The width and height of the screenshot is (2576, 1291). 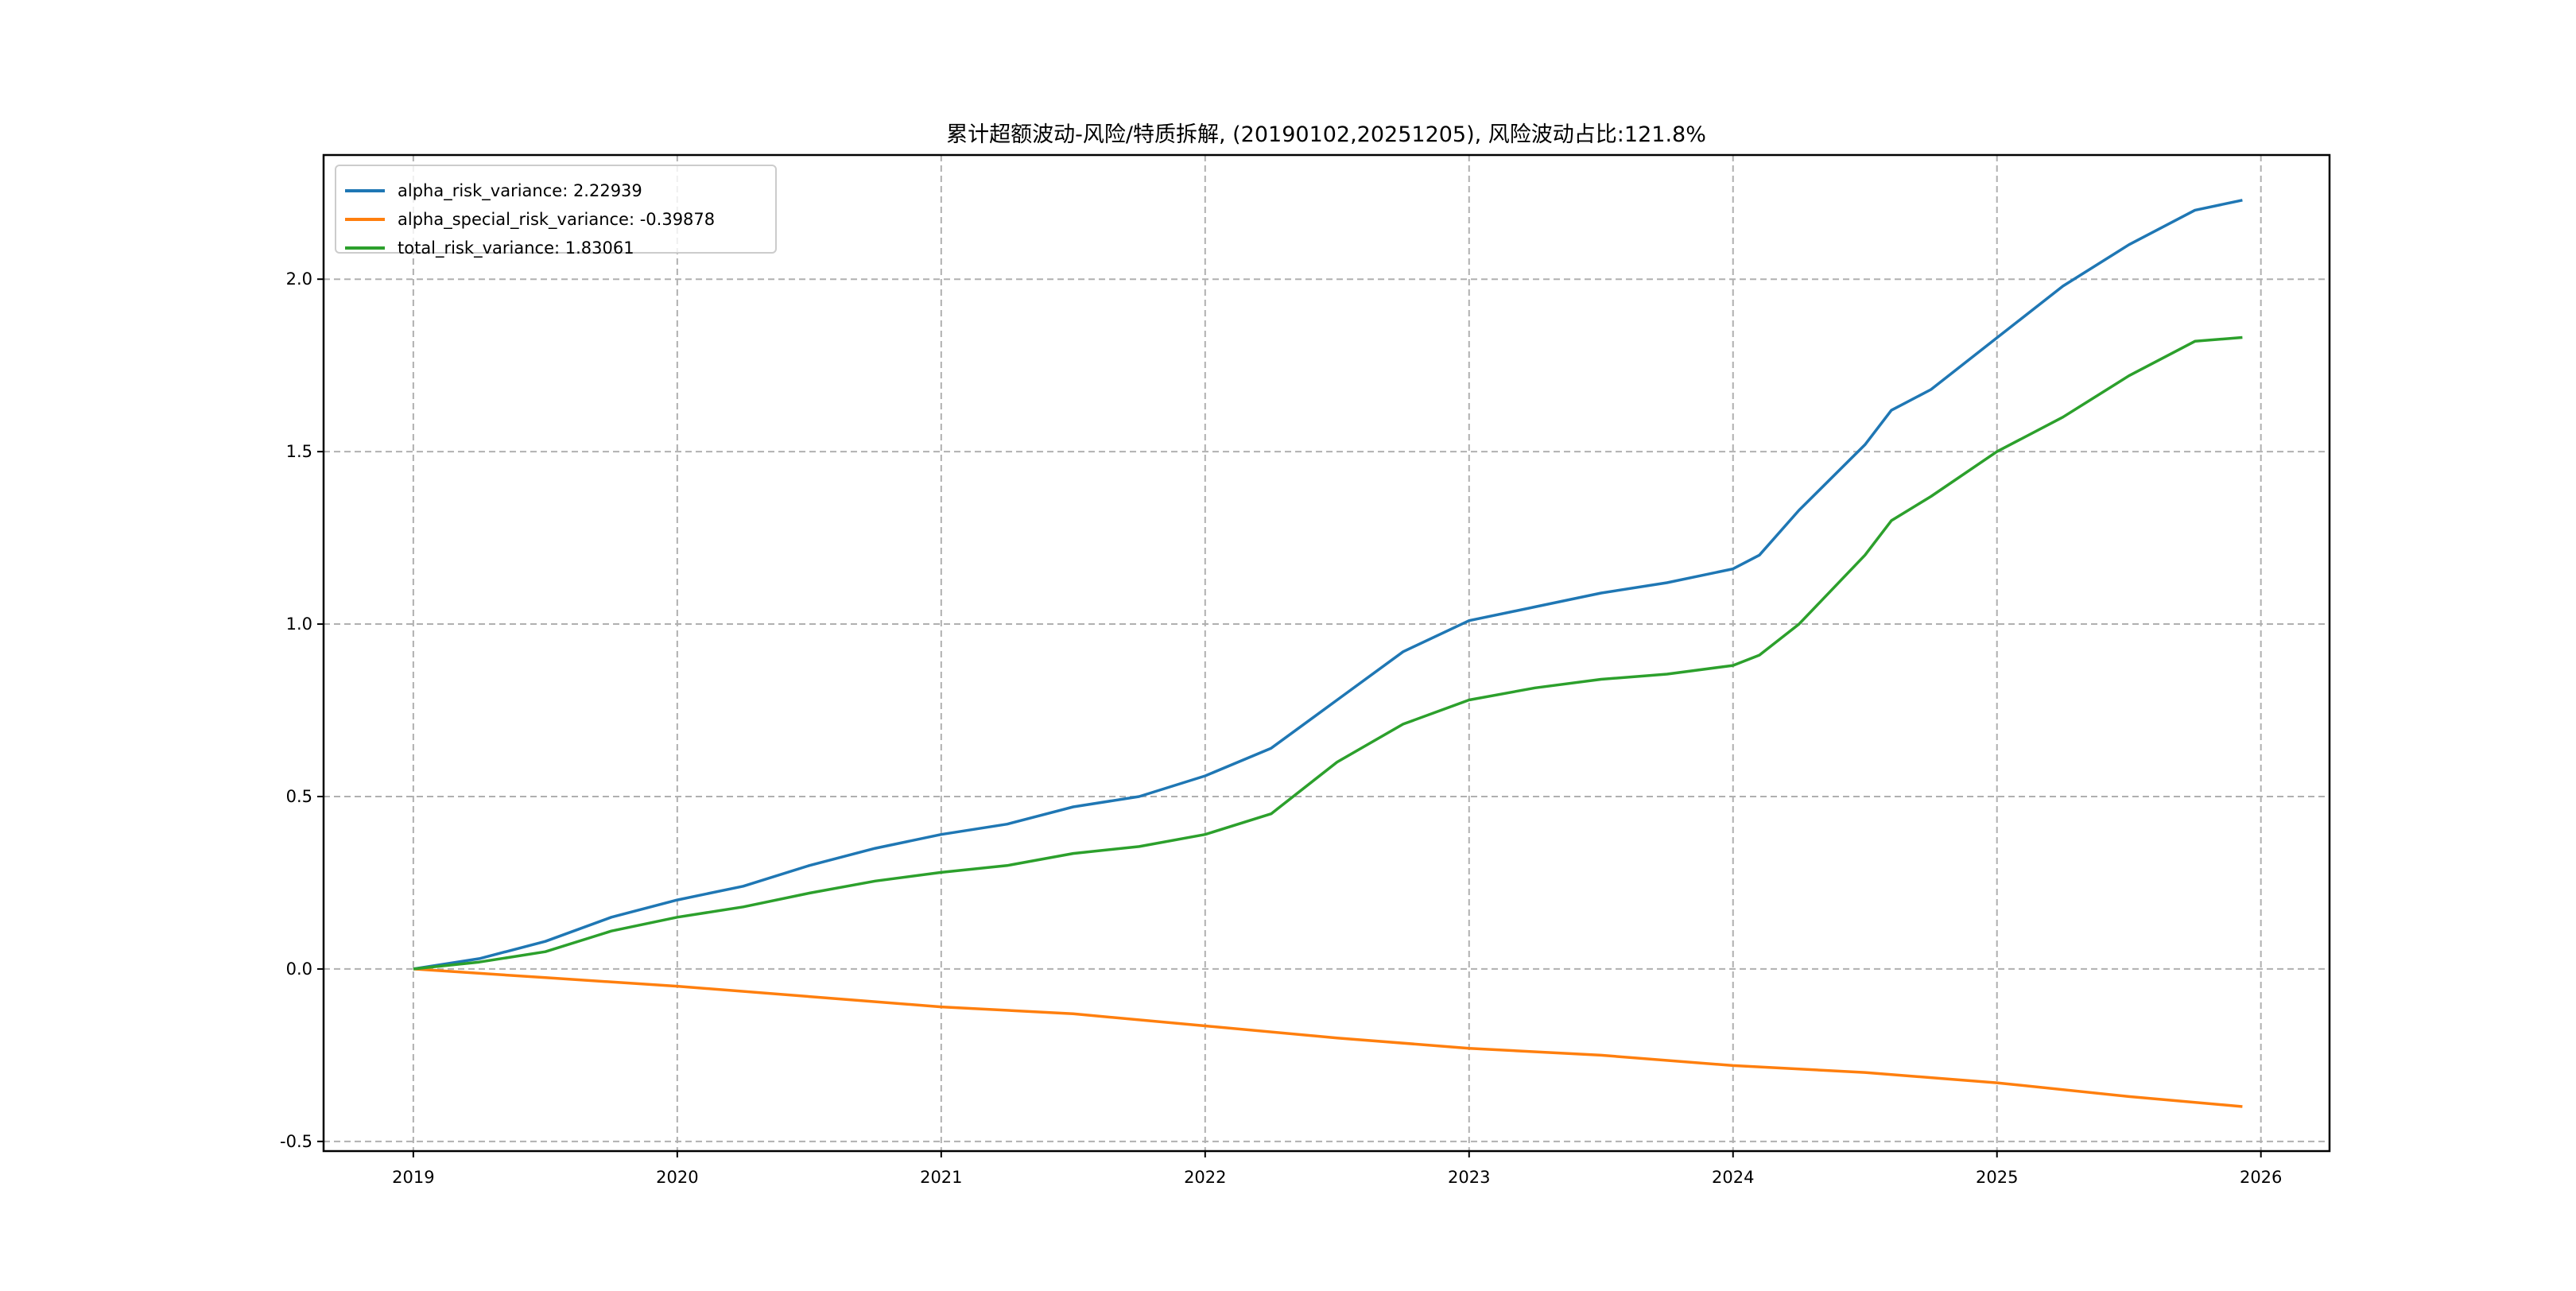 What do you see at coordinates (557, 220) in the screenshot?
I see `legend-label: alpha_special_risk_variance: -0.39878` at bounding box center [557, 220].